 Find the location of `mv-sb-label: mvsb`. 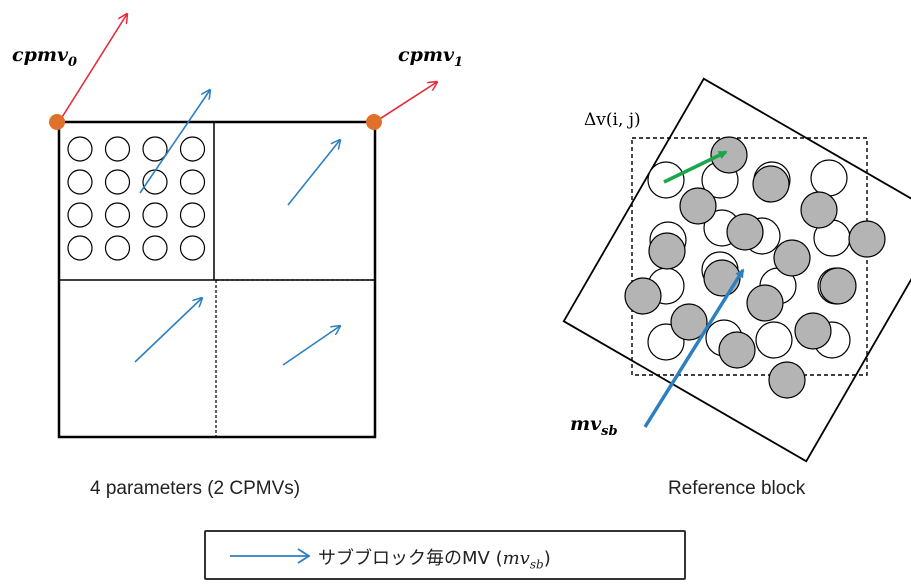

mv-sb-label: mvsb is located at coordinates (594, 426).